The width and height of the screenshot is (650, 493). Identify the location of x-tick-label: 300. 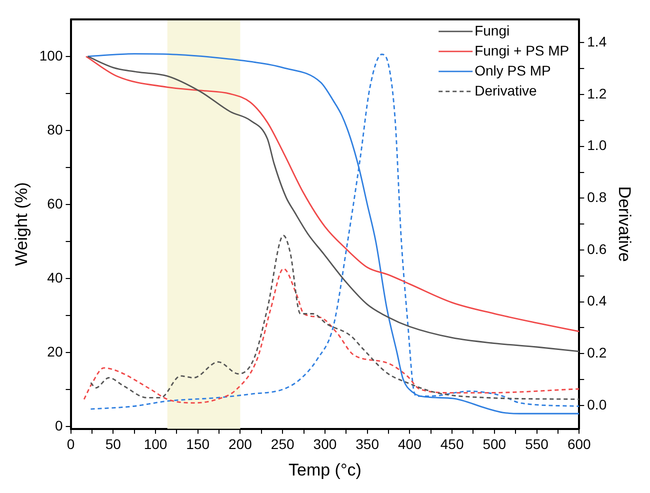
(325, 444).